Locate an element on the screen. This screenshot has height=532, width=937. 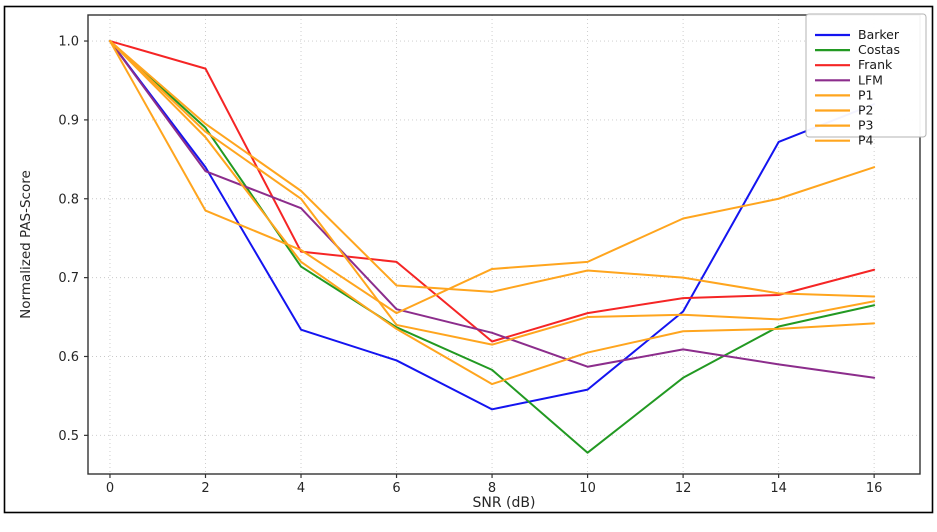
legend-box is located at coordinates (866, 75).